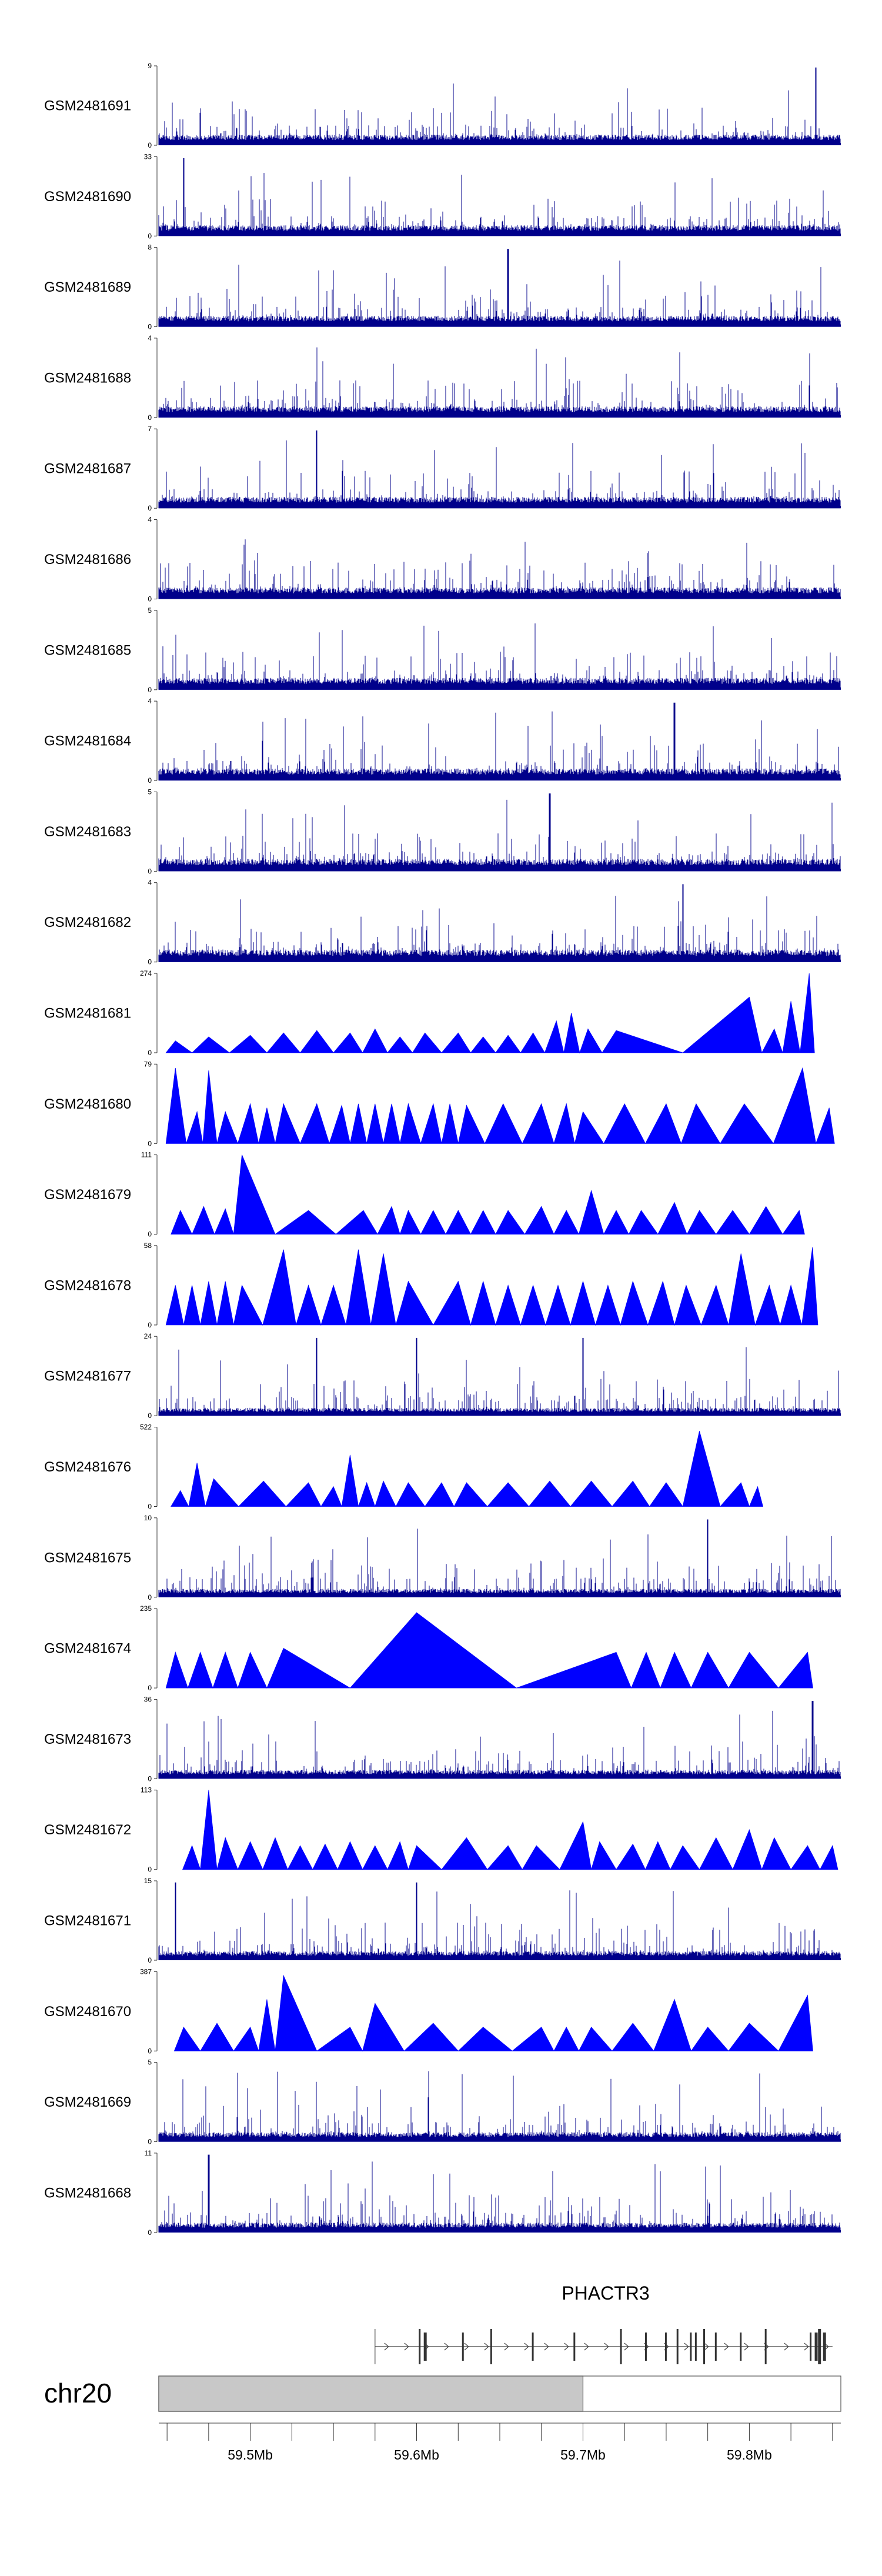 The height and width of the screenshot is (2576, 882). Describe the element at coordinates (87, 741) in the screenshot. I see `track-label: GSM2481684` at that location.